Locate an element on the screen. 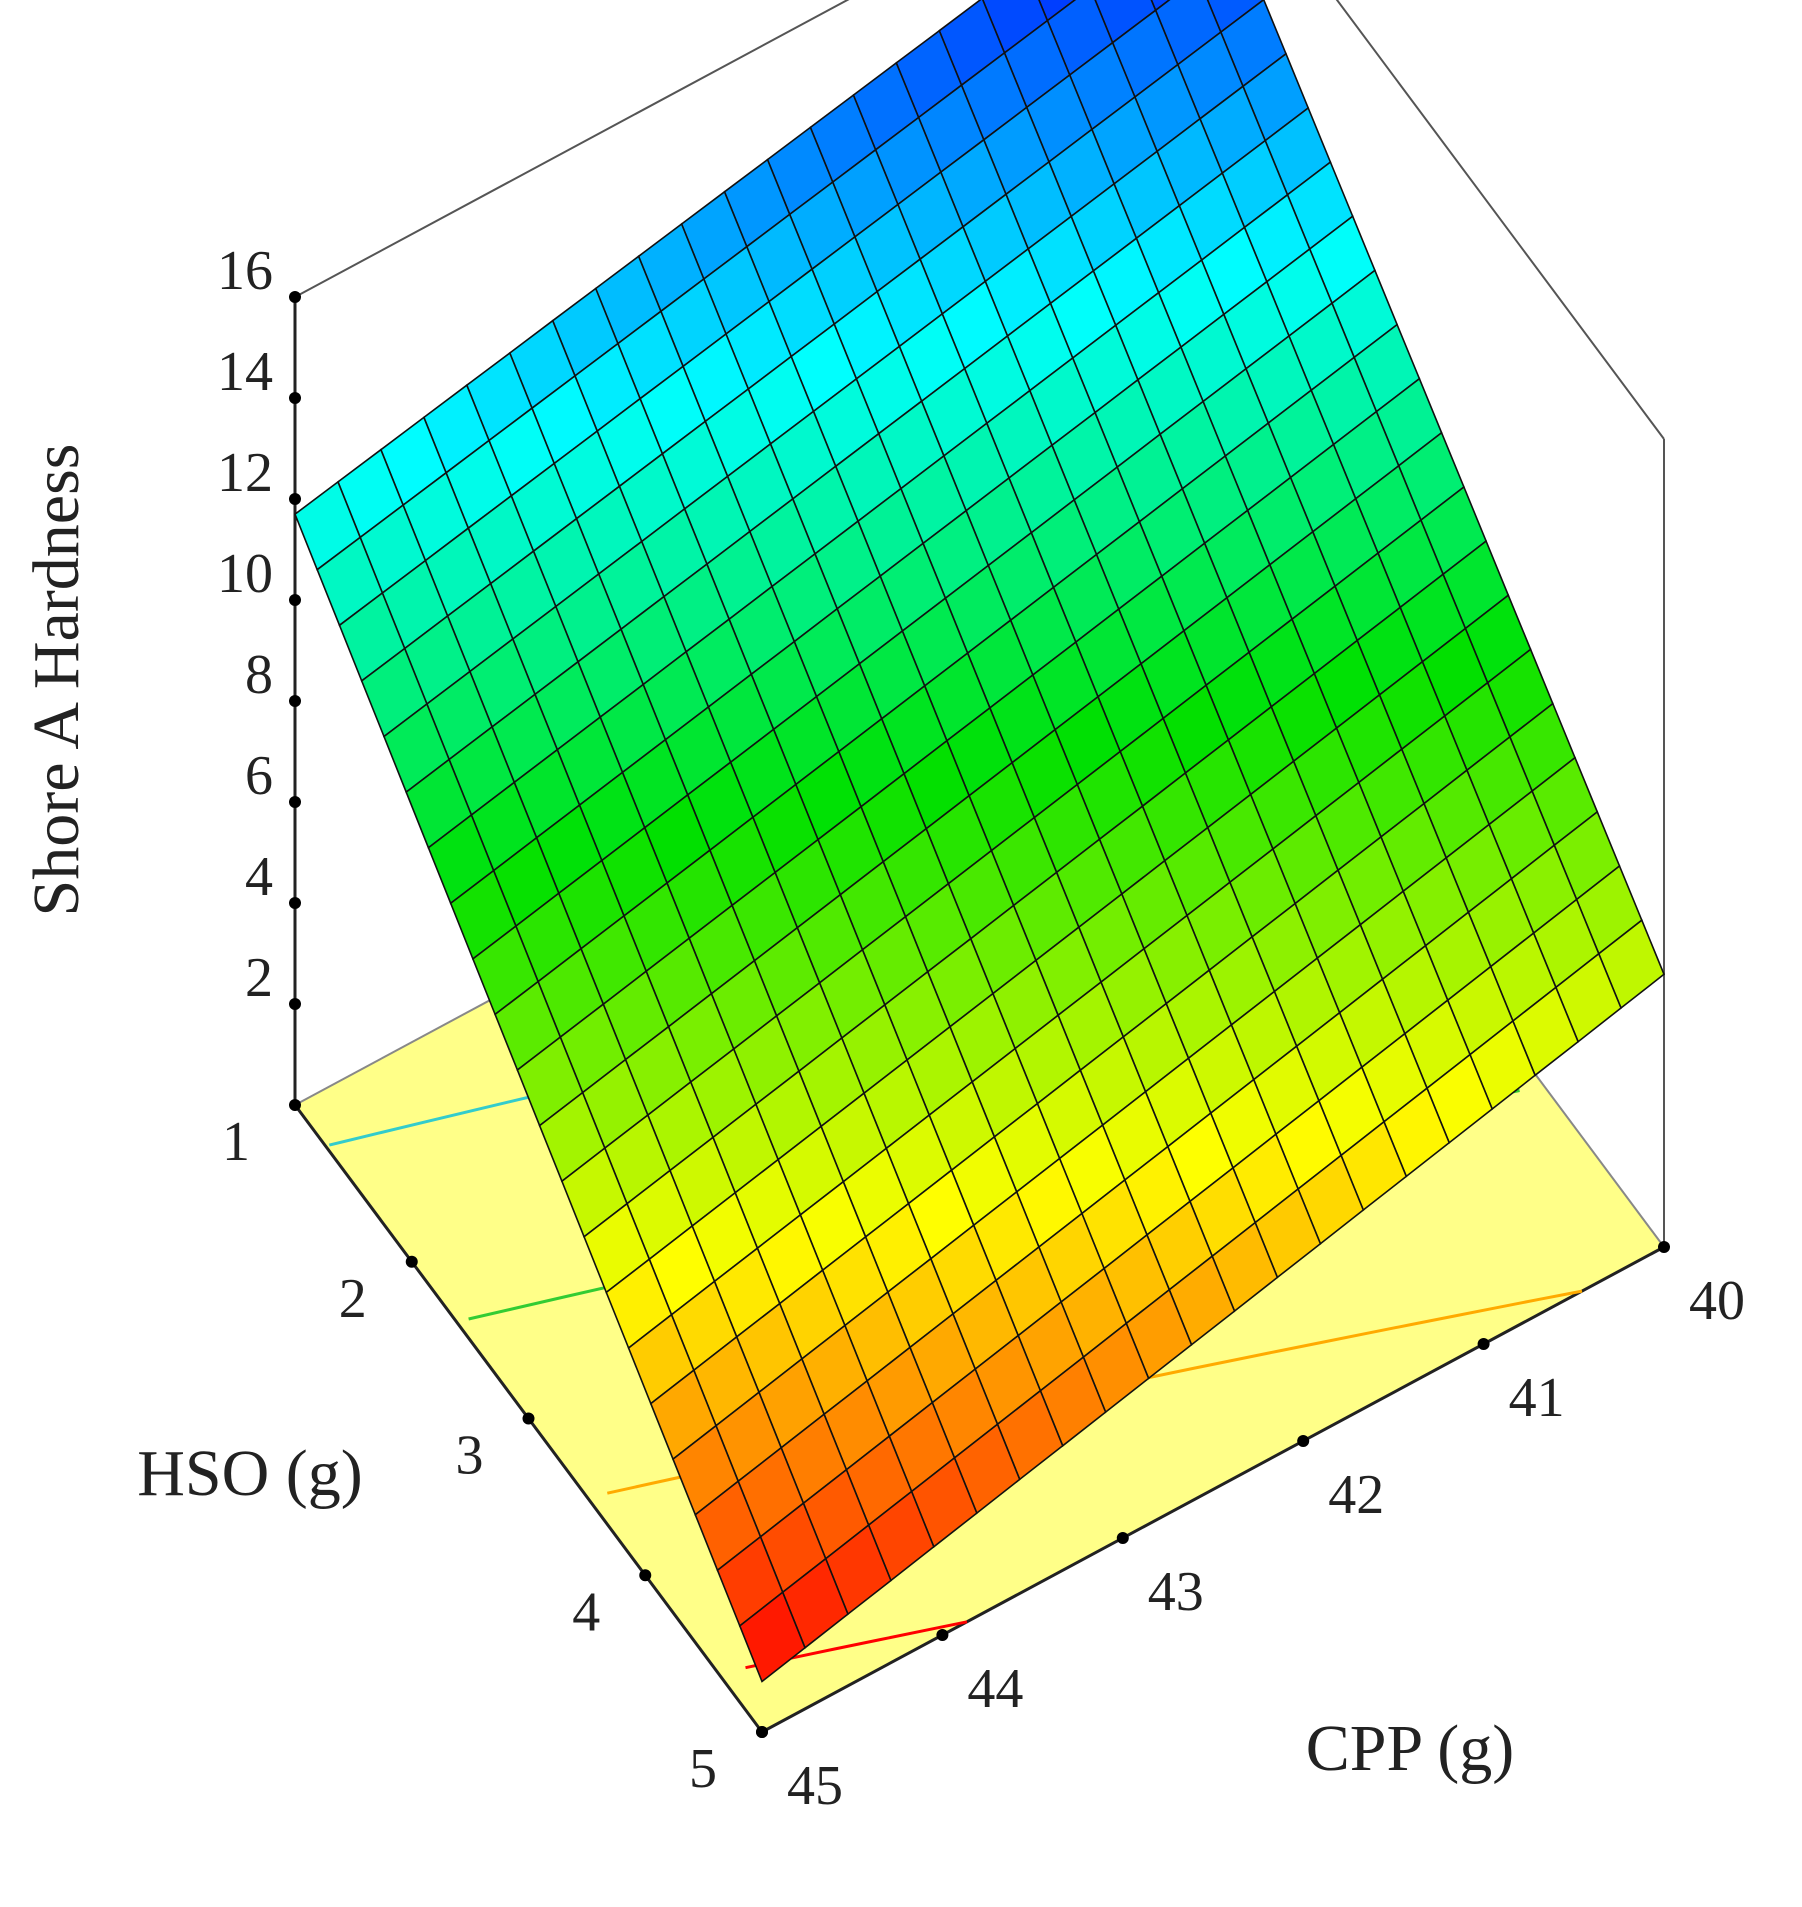  z-axis-title: Shore A Hardness is located at coordinates (56, 680).